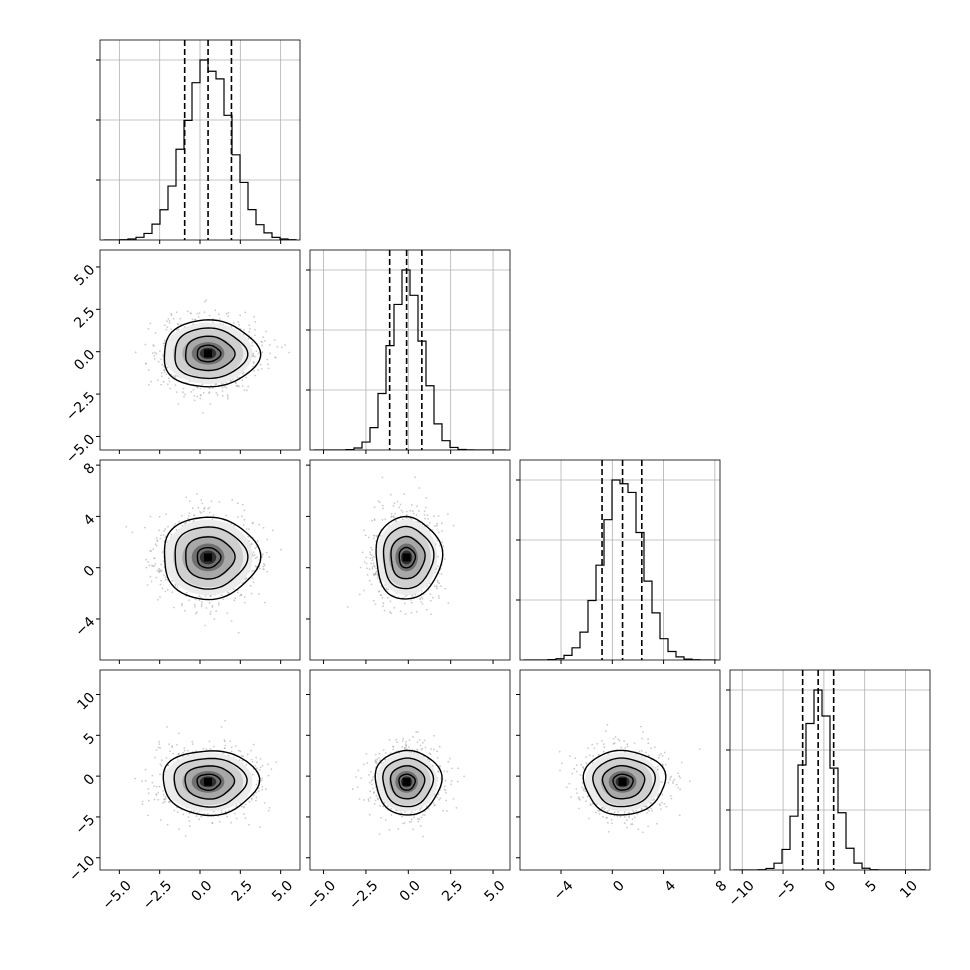 Image resolution: width=970 pixels, height=970 pixels. What do you see at coordinates (201, 891) in the screenshot?
I see `x-tick-label: 0.0` at bounding box center [201, 891].